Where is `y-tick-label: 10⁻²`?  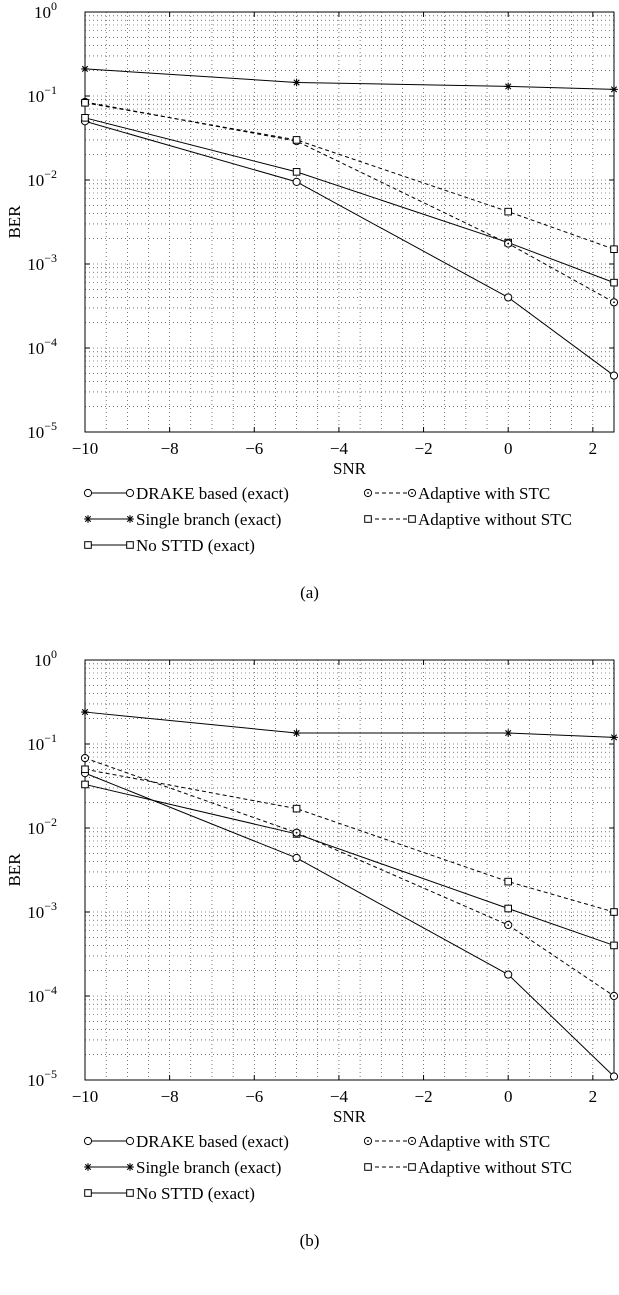
y-tick-label: 10⁻² is located at coordinates (42, 178).